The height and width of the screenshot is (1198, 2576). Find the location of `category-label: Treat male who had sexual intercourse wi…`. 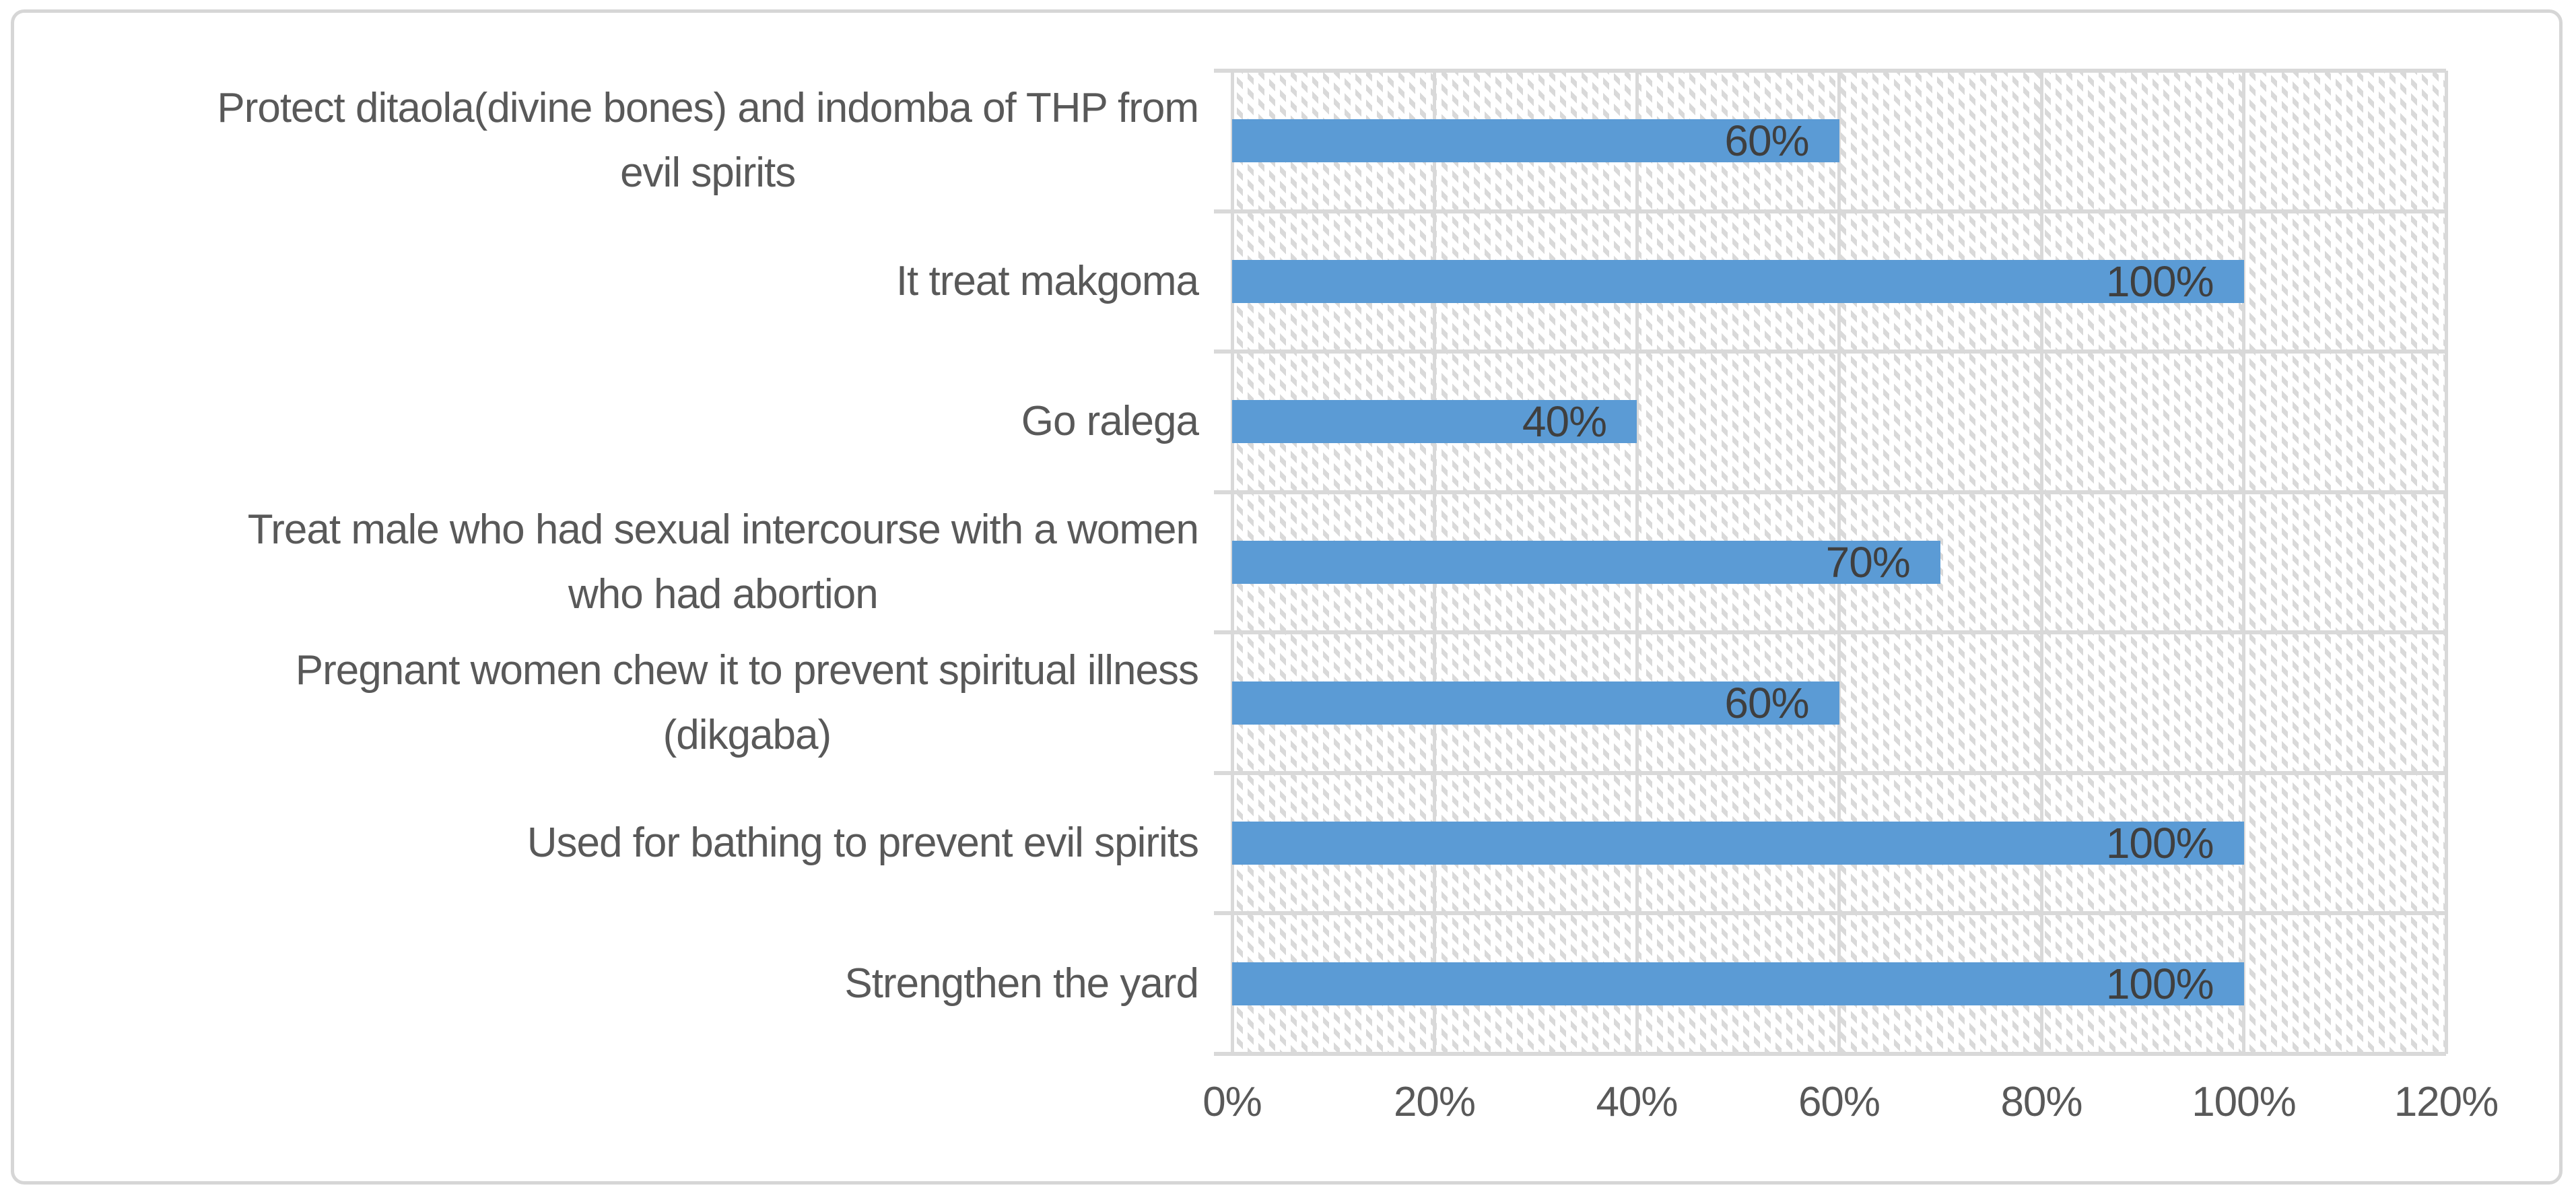

category-label: Treat male who had sexual intercourse wi… is located at coordinates (613, 562).